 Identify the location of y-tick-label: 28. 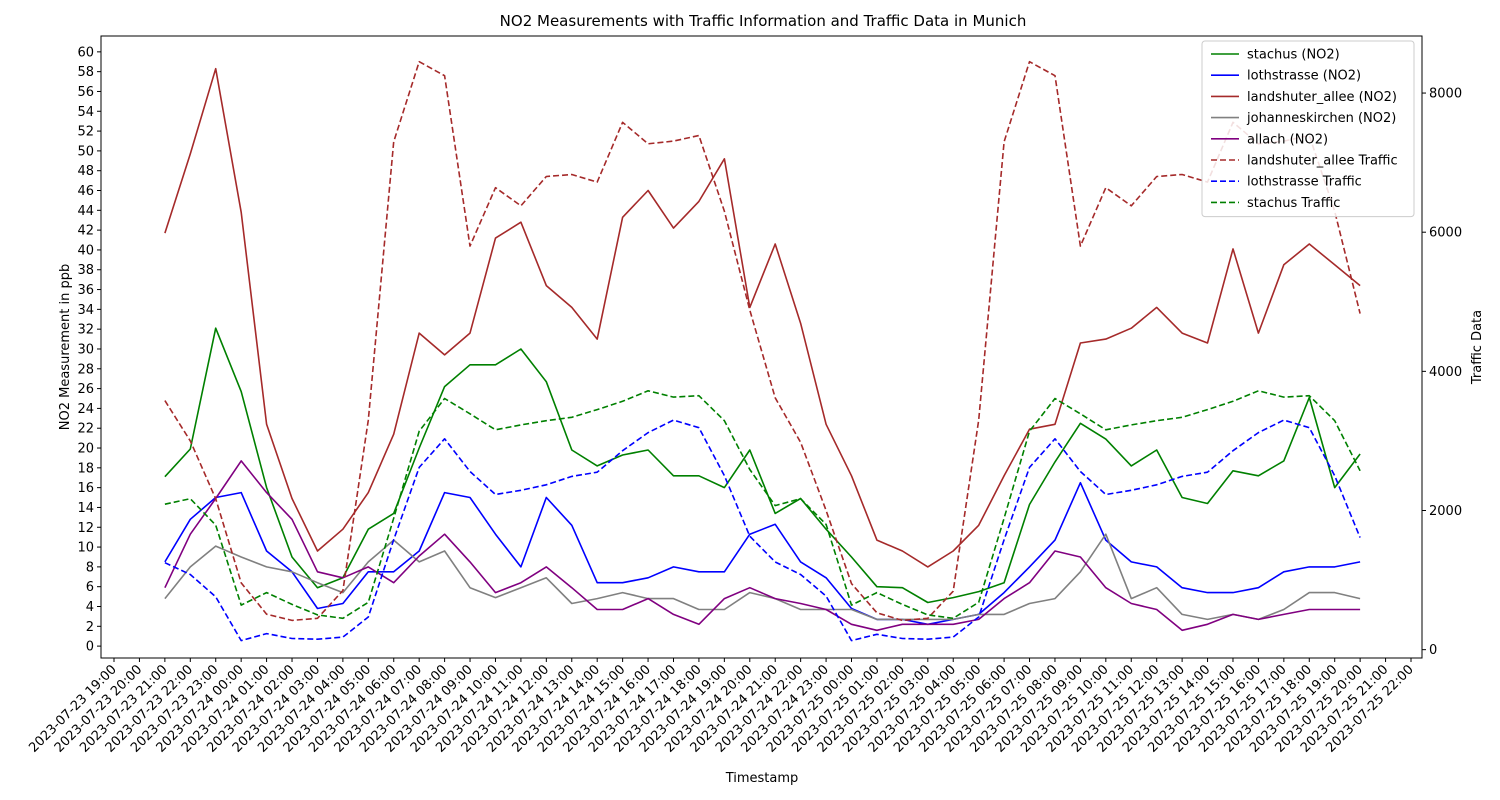
(85, 369).